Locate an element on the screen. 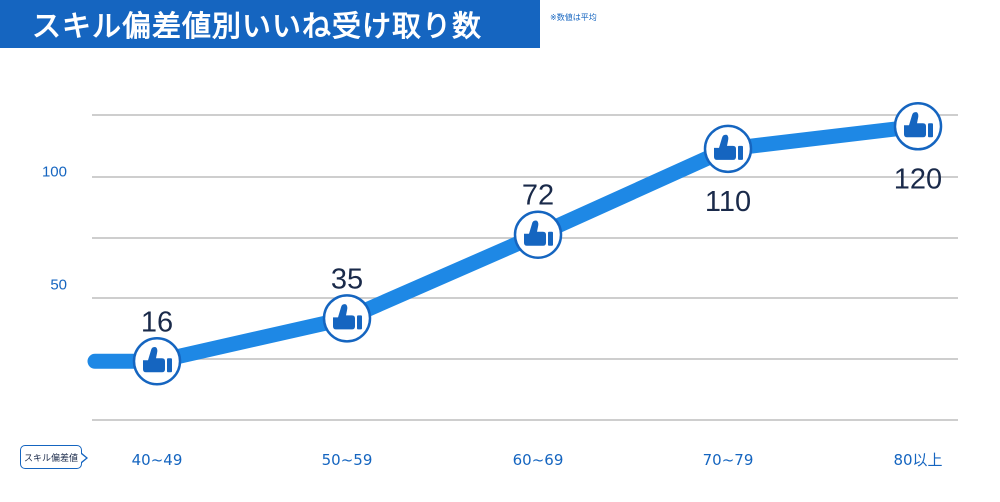 The width and height of the screenshot is (1000, 502). data-label: 16 is located at coordinates (157, 322).